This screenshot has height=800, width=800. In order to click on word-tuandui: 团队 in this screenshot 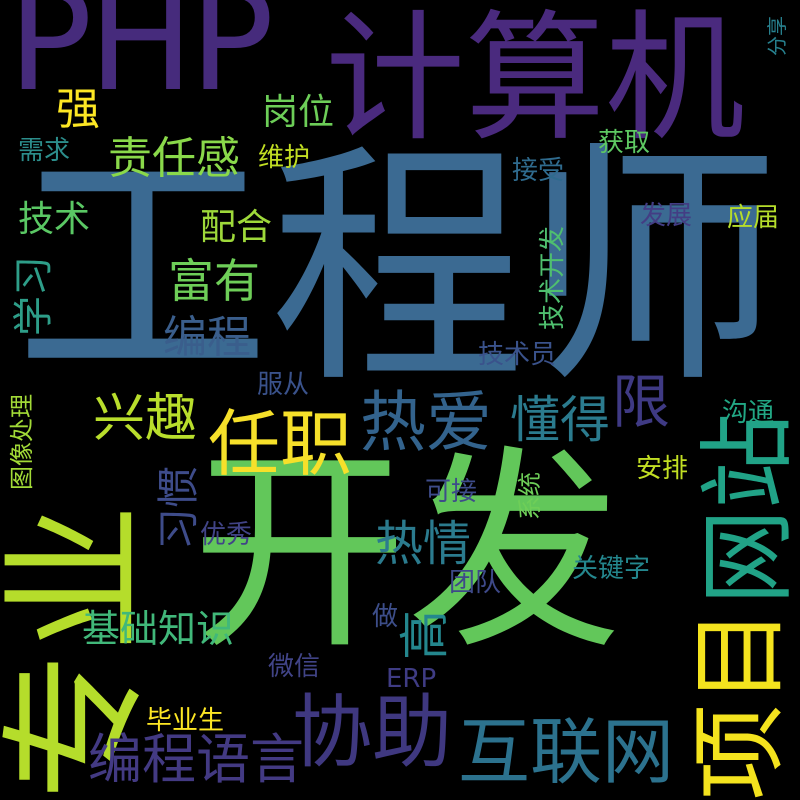, I will do `click(475, 583)`.